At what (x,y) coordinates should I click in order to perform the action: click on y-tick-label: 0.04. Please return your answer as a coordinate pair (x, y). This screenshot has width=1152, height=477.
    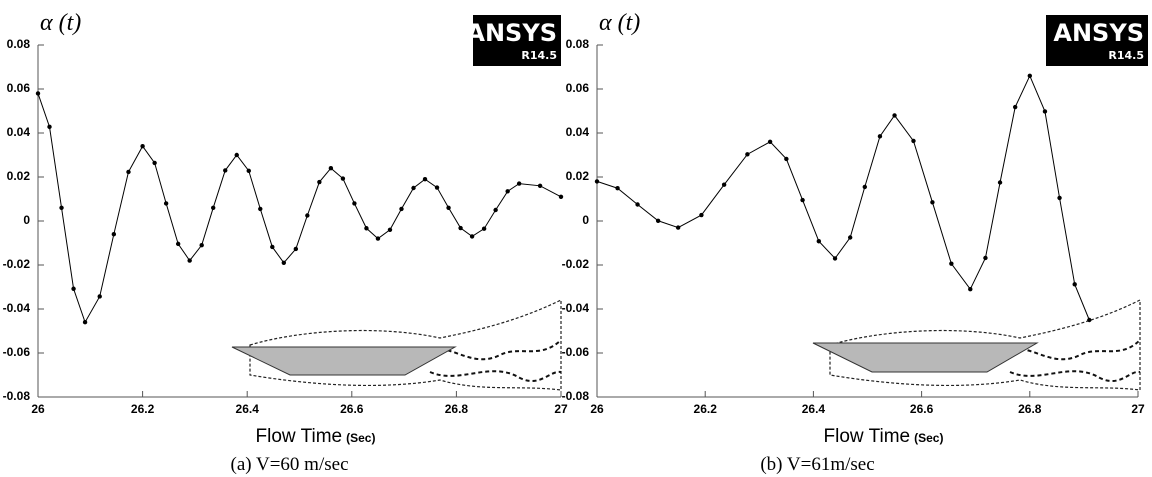
    Looking at the image, I should click on (578, 132).